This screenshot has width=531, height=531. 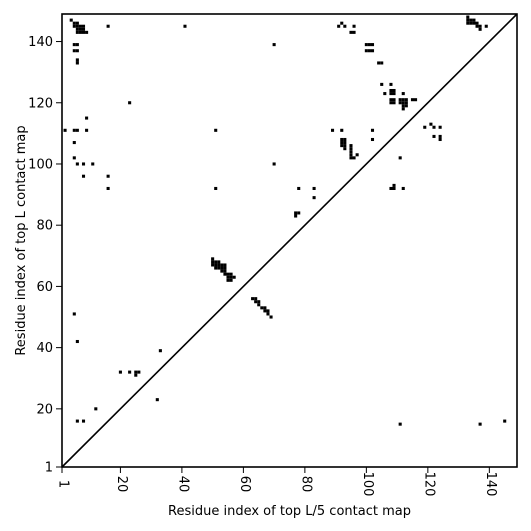 I want to click on x-tick-label: 140, so click(x=490, y=484).